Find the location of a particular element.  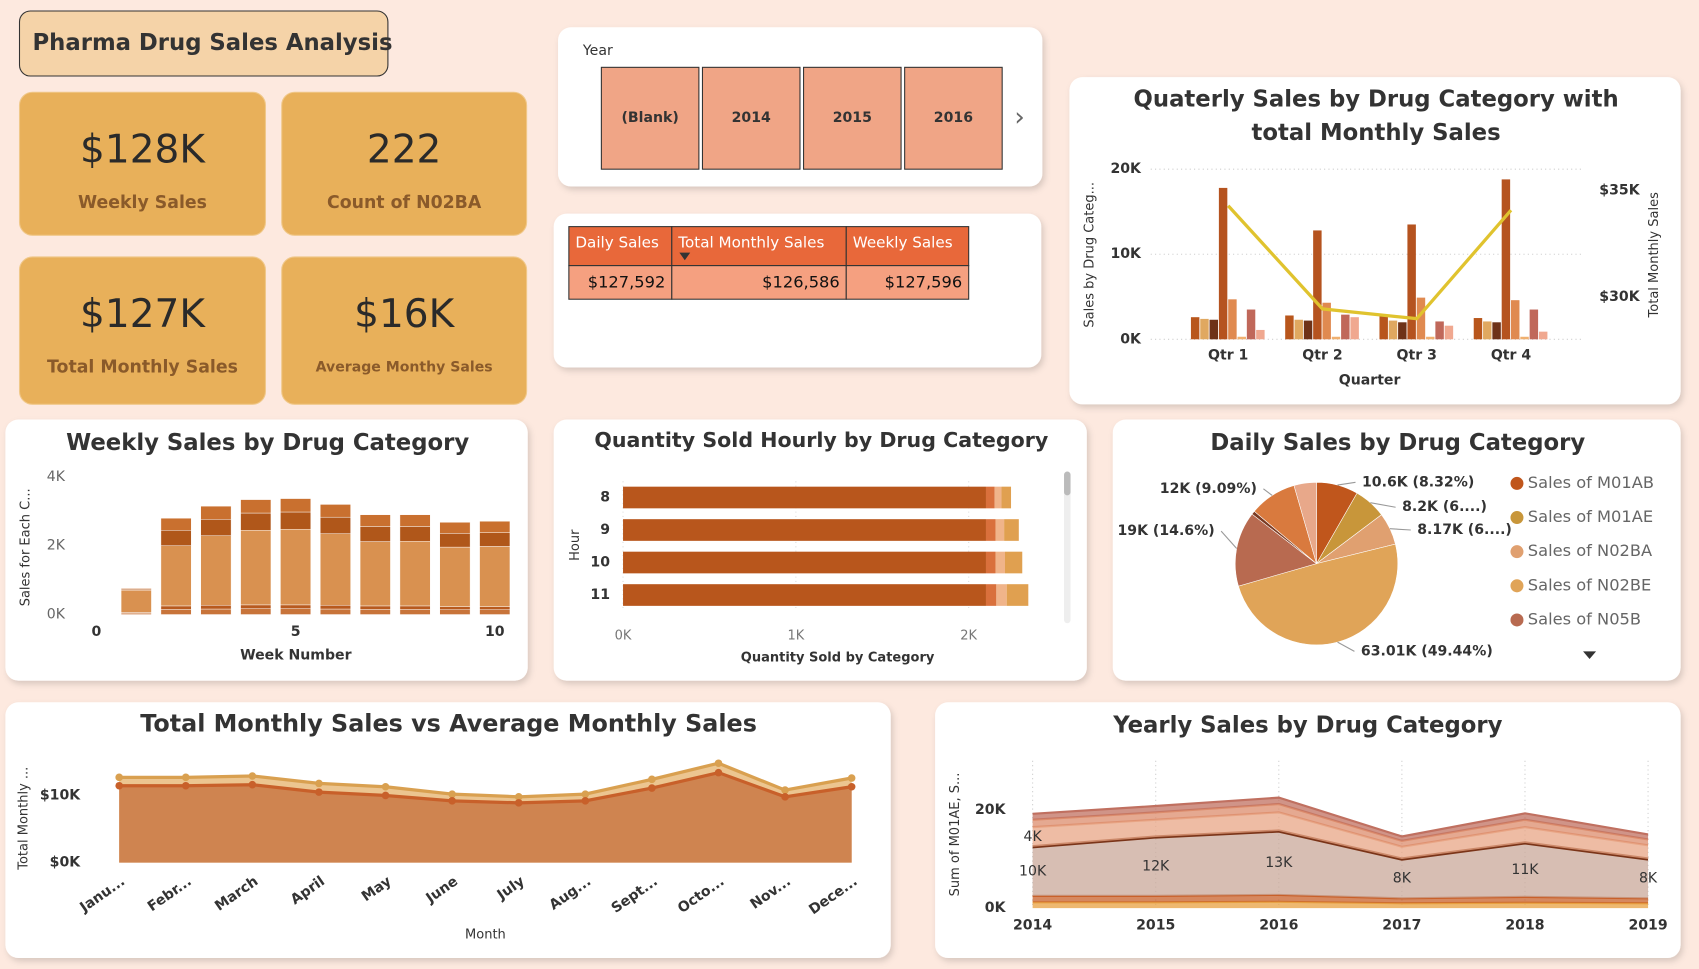

data-label: 11K is located at coordinates (1525, 870).